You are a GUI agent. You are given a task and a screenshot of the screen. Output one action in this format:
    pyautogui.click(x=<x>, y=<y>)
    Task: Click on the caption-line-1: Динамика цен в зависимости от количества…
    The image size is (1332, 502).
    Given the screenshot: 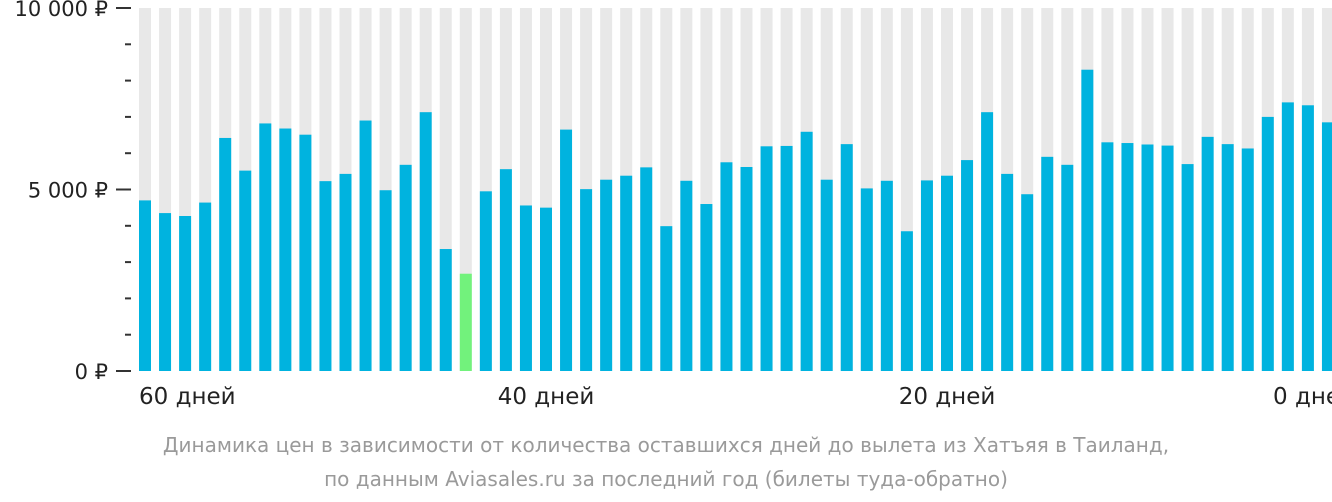 What is the action you would take?
    pyautogui.click(x=666, y=445)
    